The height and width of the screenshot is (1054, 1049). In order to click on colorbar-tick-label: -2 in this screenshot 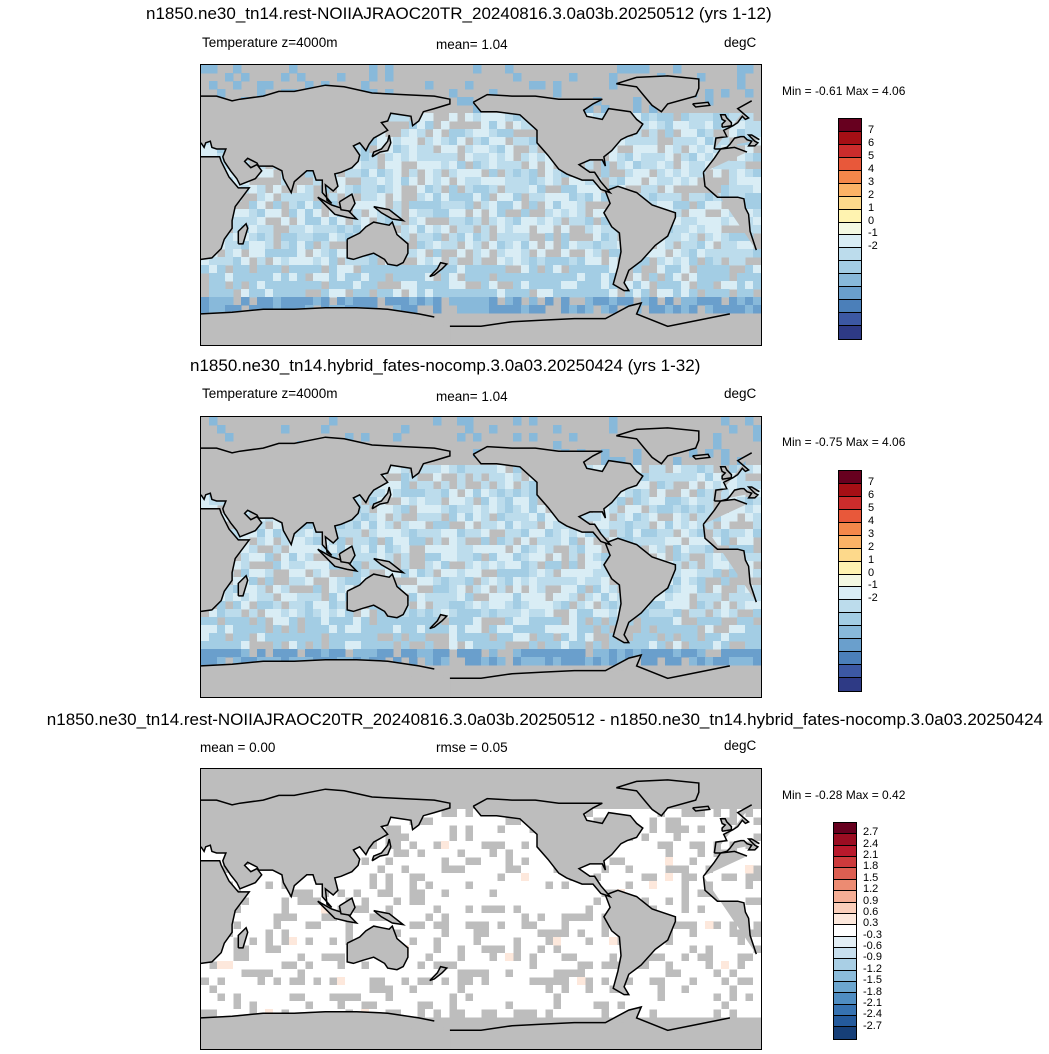, I will do `click(873, 246)`.